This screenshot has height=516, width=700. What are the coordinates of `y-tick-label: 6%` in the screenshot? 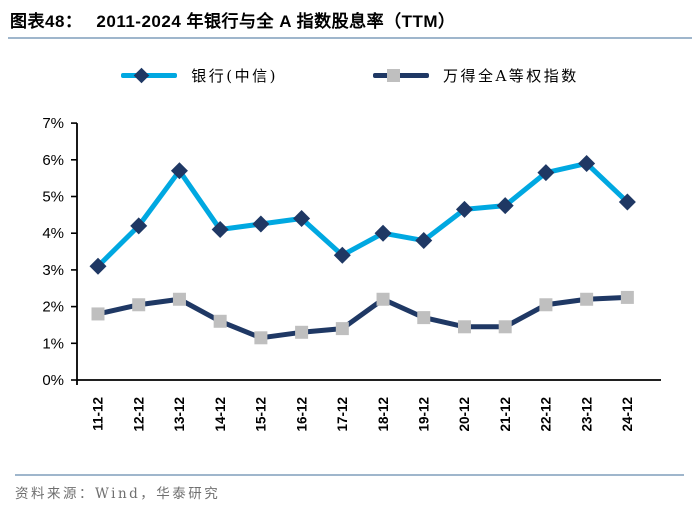 It's located at (53, 160).